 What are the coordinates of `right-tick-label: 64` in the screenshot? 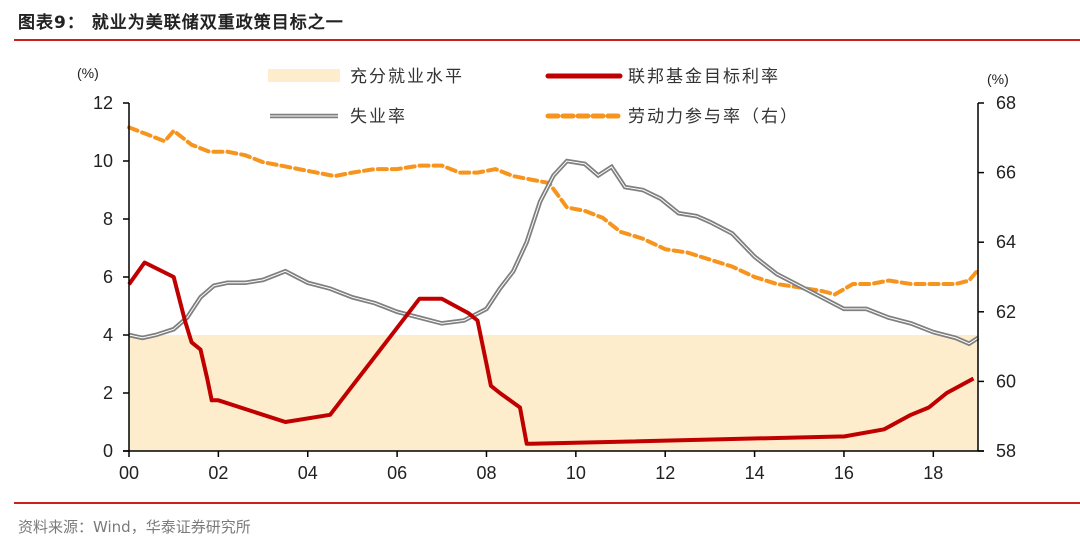 It's located at (1006, 242).